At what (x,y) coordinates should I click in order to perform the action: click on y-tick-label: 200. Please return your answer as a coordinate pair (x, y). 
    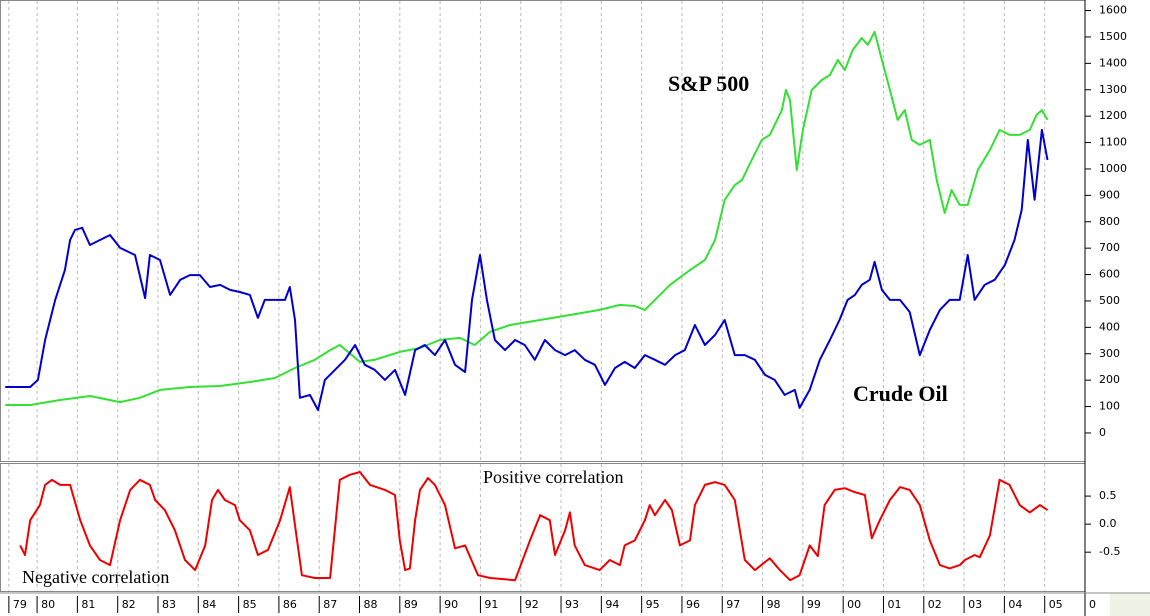
    Looking at the image, I should click on (1109, 379).